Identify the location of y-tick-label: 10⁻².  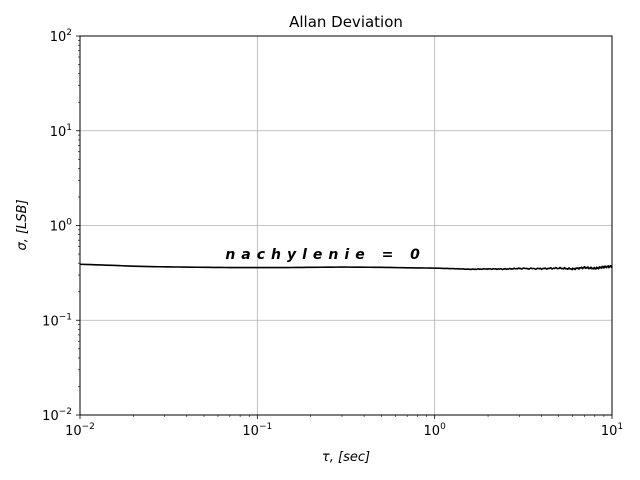
(57, 415).